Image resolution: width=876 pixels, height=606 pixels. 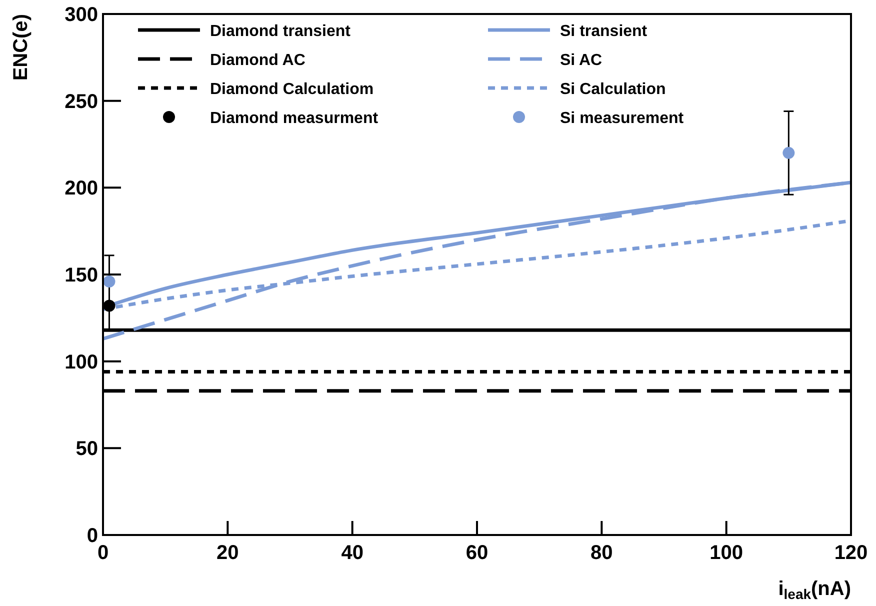 I want to click on legend-label: Diamond transient, so click(x=281, y=31).